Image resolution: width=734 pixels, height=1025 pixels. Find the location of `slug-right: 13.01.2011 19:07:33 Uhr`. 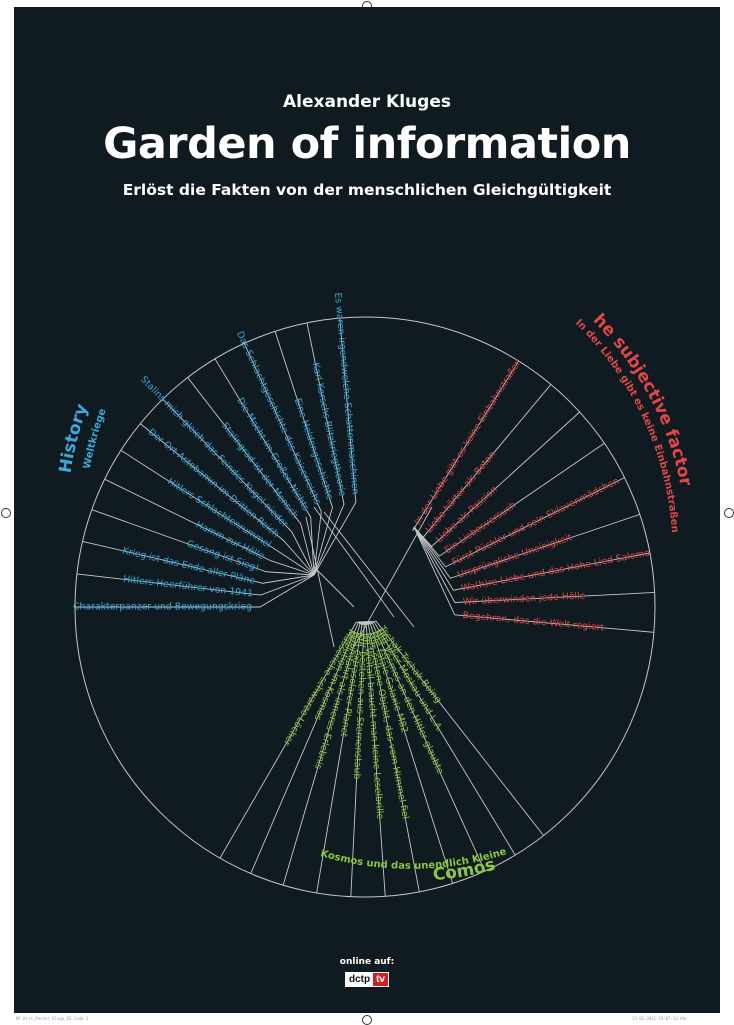

slug-right: 13.01.2011 19:07:33 Uhr is located at coordinates (660, 1018).